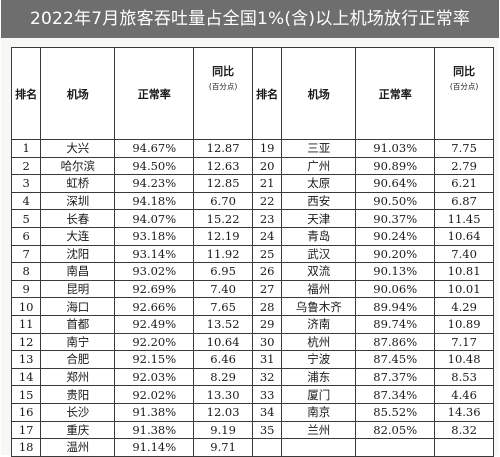  I want to click on right-yoy-cell: 7.75, so click(464, 148).